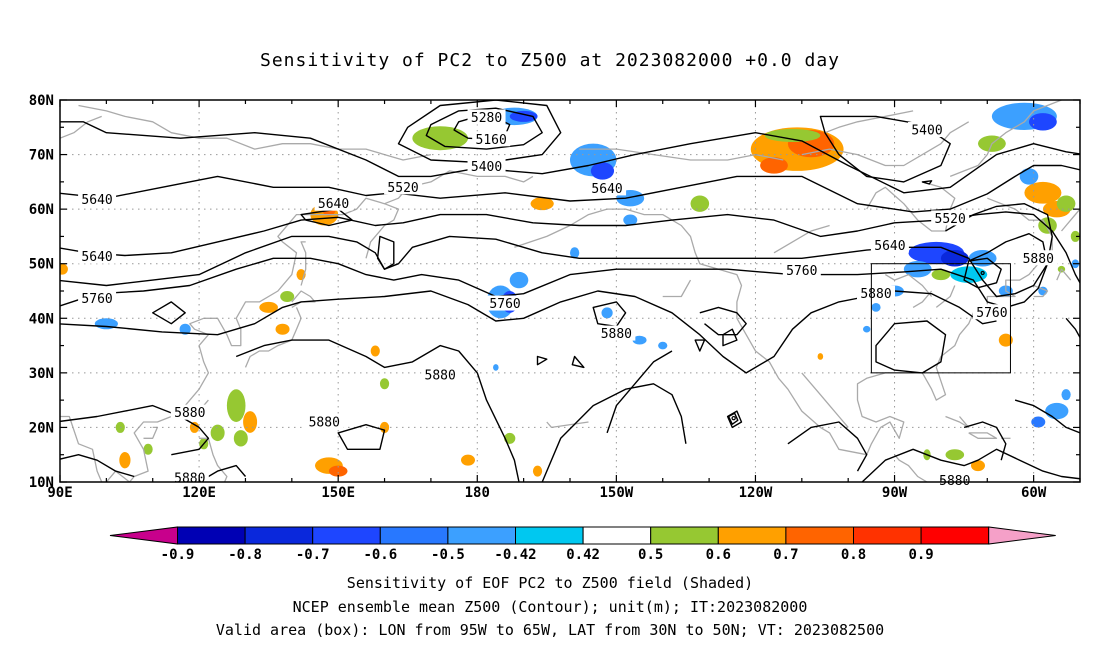  I want to click on colorbar-label: -0.7, so click(313, 555).